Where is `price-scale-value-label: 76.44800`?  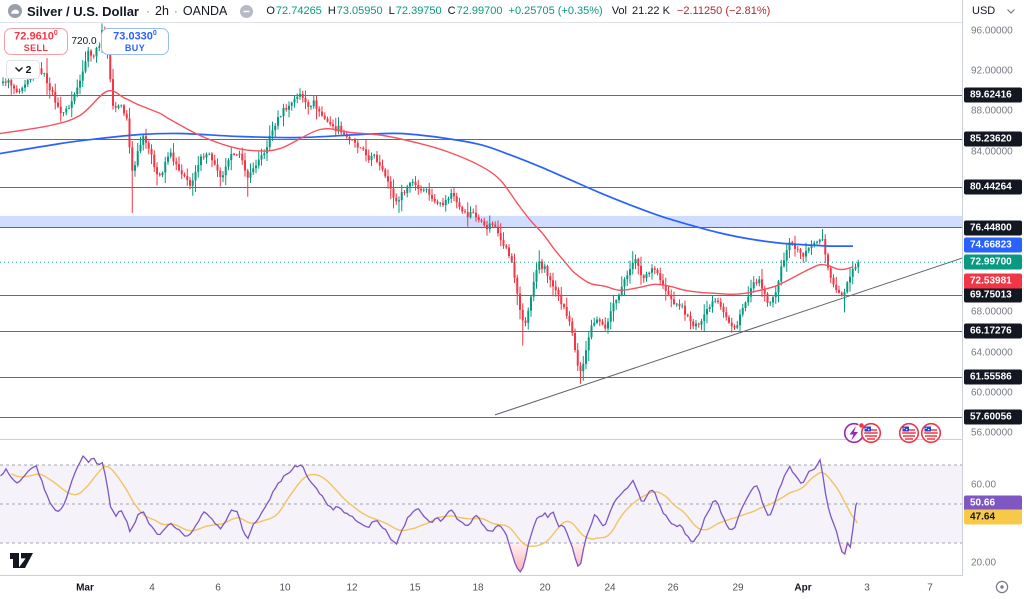 price-scale-value-label: 76.44800 is located at coordinates (993, 227).